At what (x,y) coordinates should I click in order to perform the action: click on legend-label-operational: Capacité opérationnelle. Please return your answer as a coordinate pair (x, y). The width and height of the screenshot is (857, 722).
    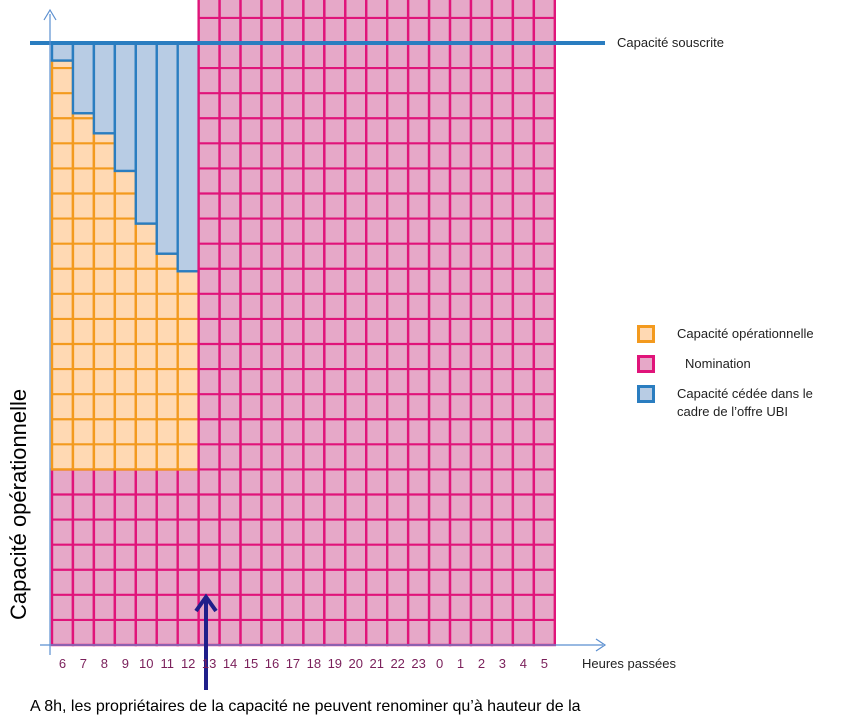
    Looking at the image, I should click on (745, 333).